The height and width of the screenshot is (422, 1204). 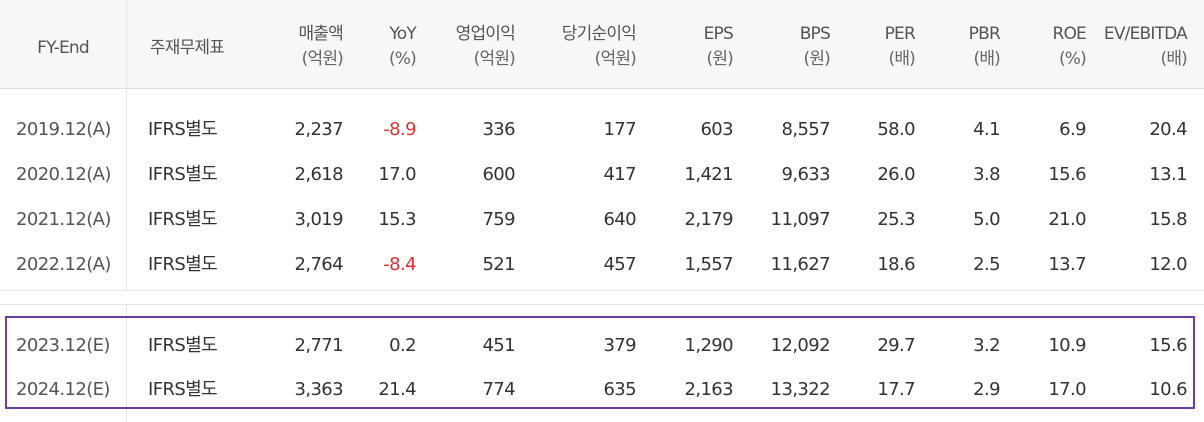 I want to click on cell-operating-profit: 336, so click(x=498, y=129).